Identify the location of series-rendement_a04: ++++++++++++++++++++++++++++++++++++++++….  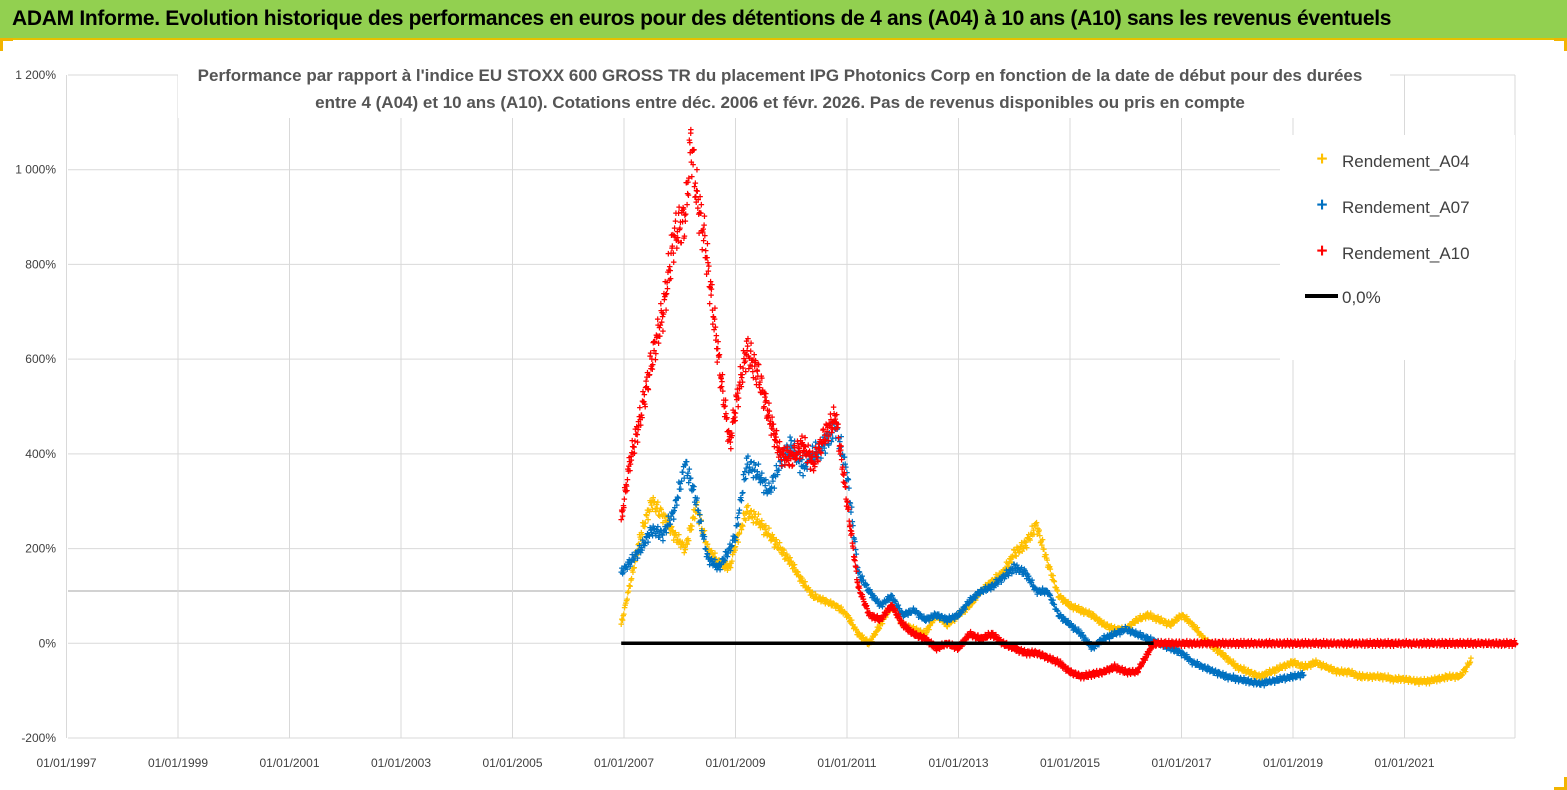
(1046, 592).